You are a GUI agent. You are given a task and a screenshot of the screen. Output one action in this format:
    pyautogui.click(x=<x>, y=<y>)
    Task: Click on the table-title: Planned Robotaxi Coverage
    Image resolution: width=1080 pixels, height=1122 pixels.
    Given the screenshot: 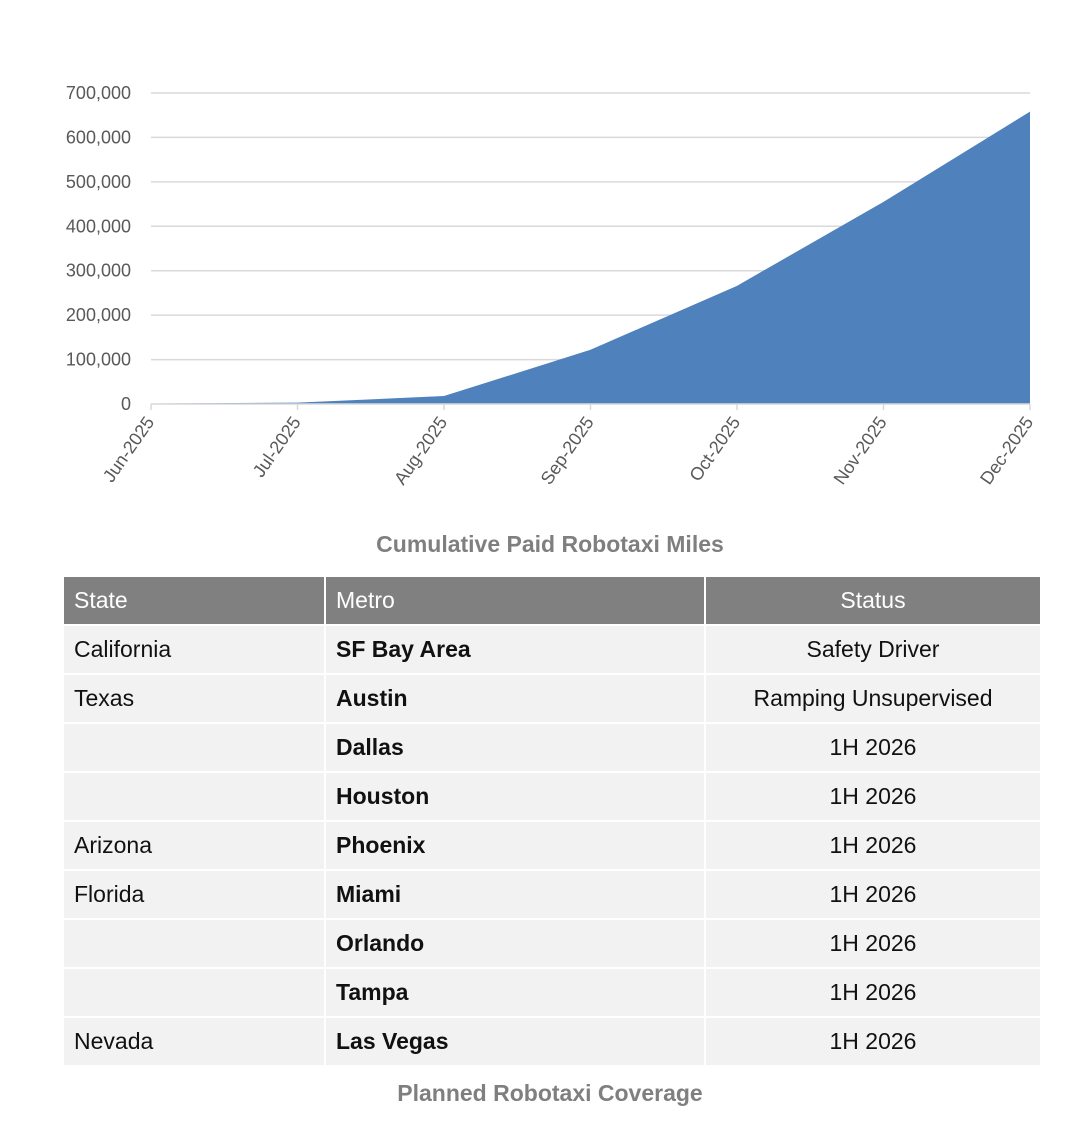 What is the action you would take?
    pyautogui.click(x=550, y=1093)
    